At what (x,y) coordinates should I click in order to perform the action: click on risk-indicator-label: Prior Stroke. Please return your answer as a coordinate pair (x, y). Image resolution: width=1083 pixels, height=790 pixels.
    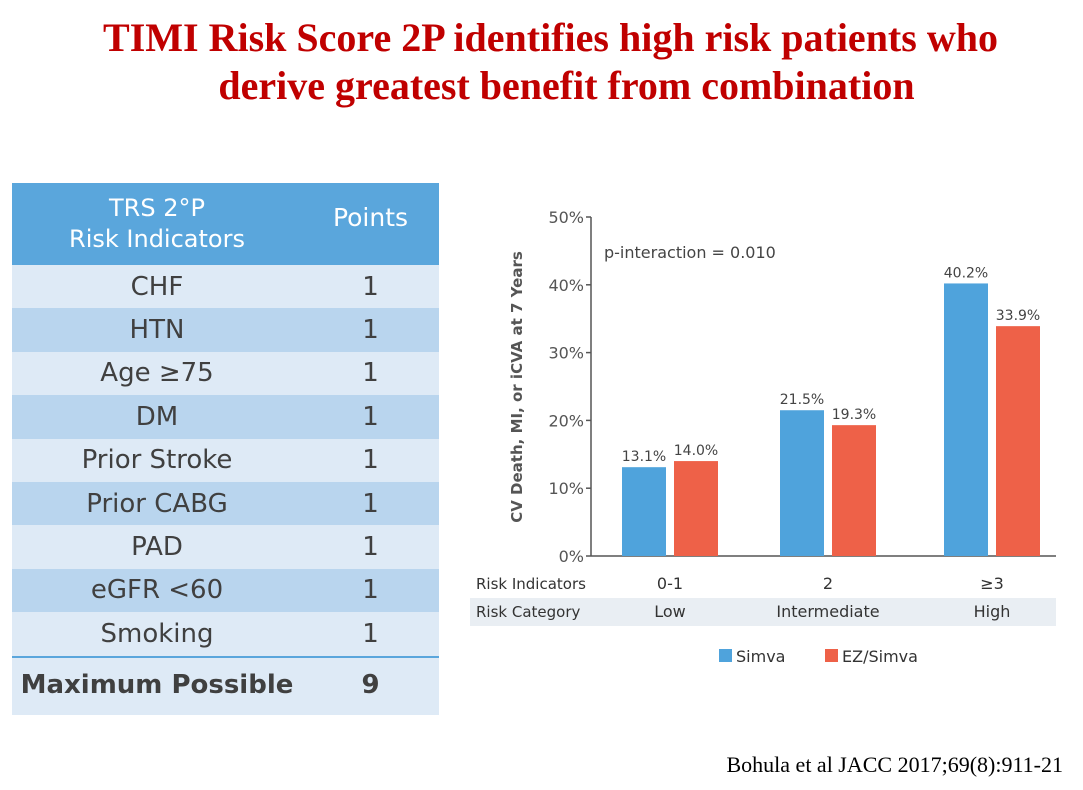
    Looking at the image, I should click on (157, 460).